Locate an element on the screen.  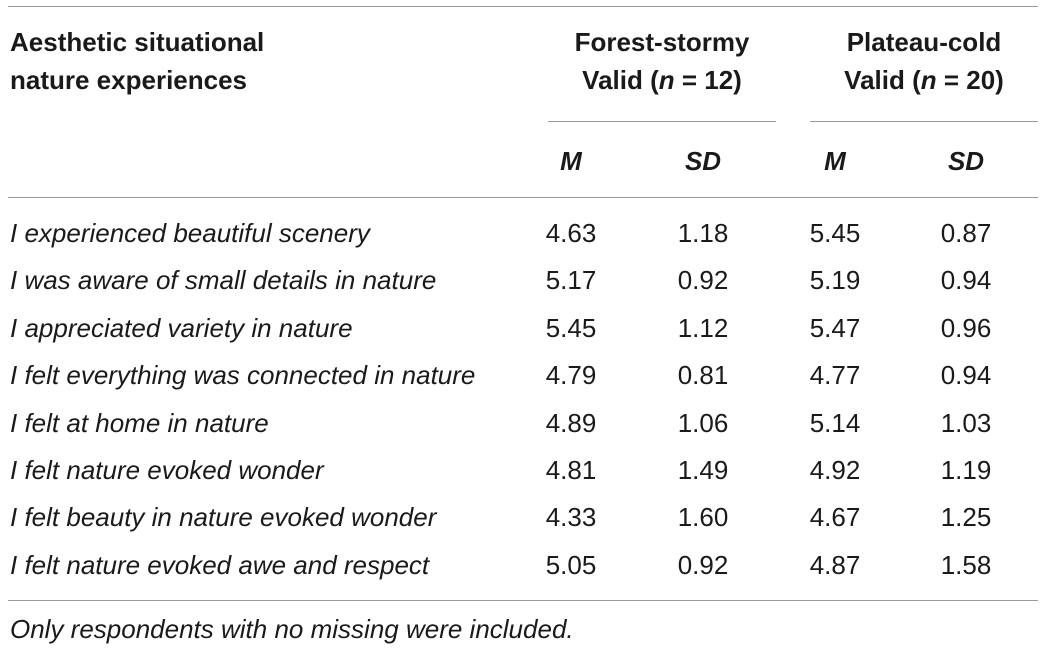
stat-label-forest-m: M is located at coordinates (571, 161).